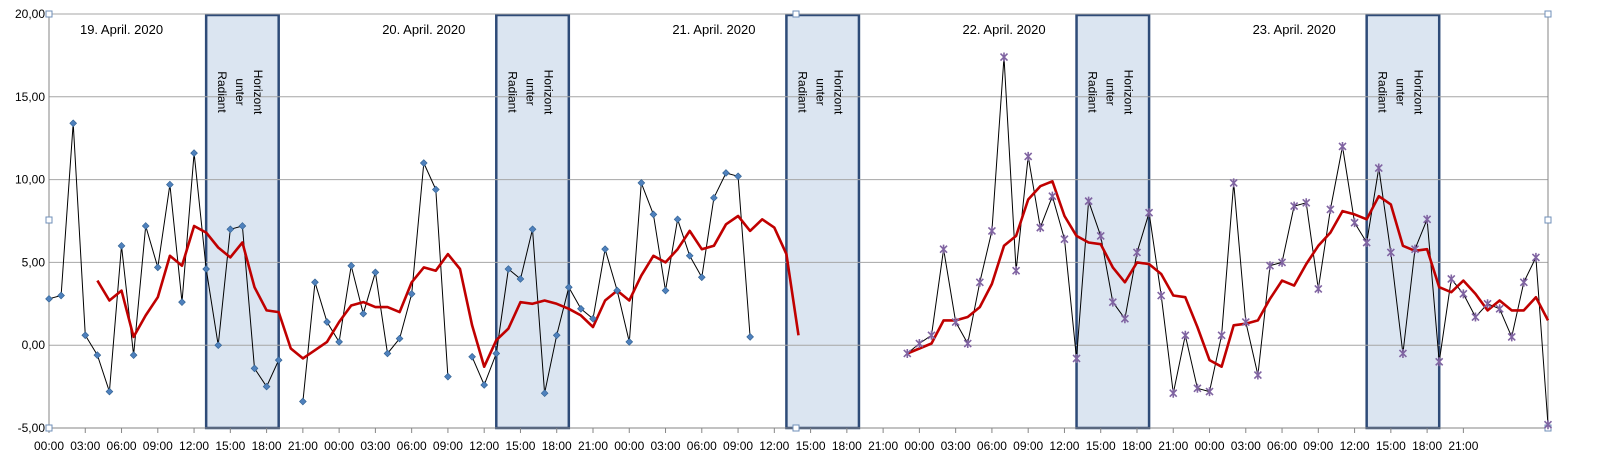 The width and height of the screenshot is (1600, 469). What do you see at coordinates (1003, 29) in the screenshot?
I see `day-label: 22. April. 2020` at bounding box center [1003, 29].